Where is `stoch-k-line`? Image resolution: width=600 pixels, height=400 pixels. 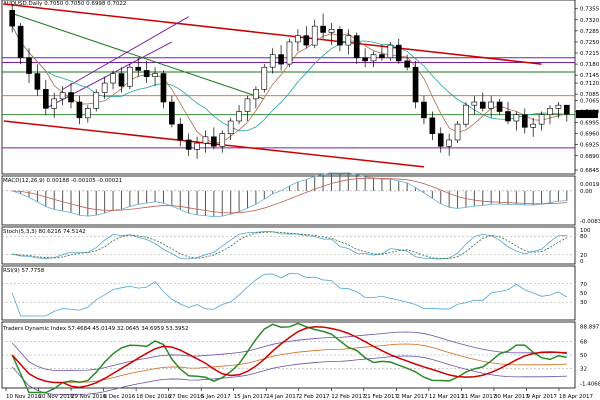 stoch-k-line is located at coordinates (289, 245).